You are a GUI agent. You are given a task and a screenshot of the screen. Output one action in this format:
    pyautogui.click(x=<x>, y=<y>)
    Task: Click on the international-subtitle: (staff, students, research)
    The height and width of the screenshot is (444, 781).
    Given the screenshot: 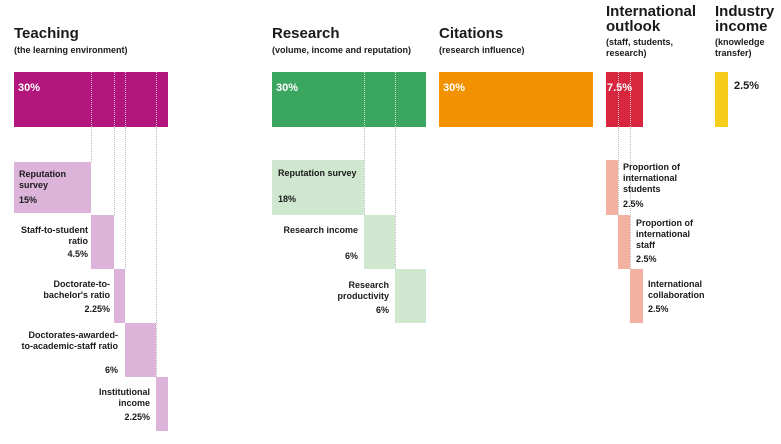 What is the action you would take?
    pyautogui.click(x=640, y=47)
    